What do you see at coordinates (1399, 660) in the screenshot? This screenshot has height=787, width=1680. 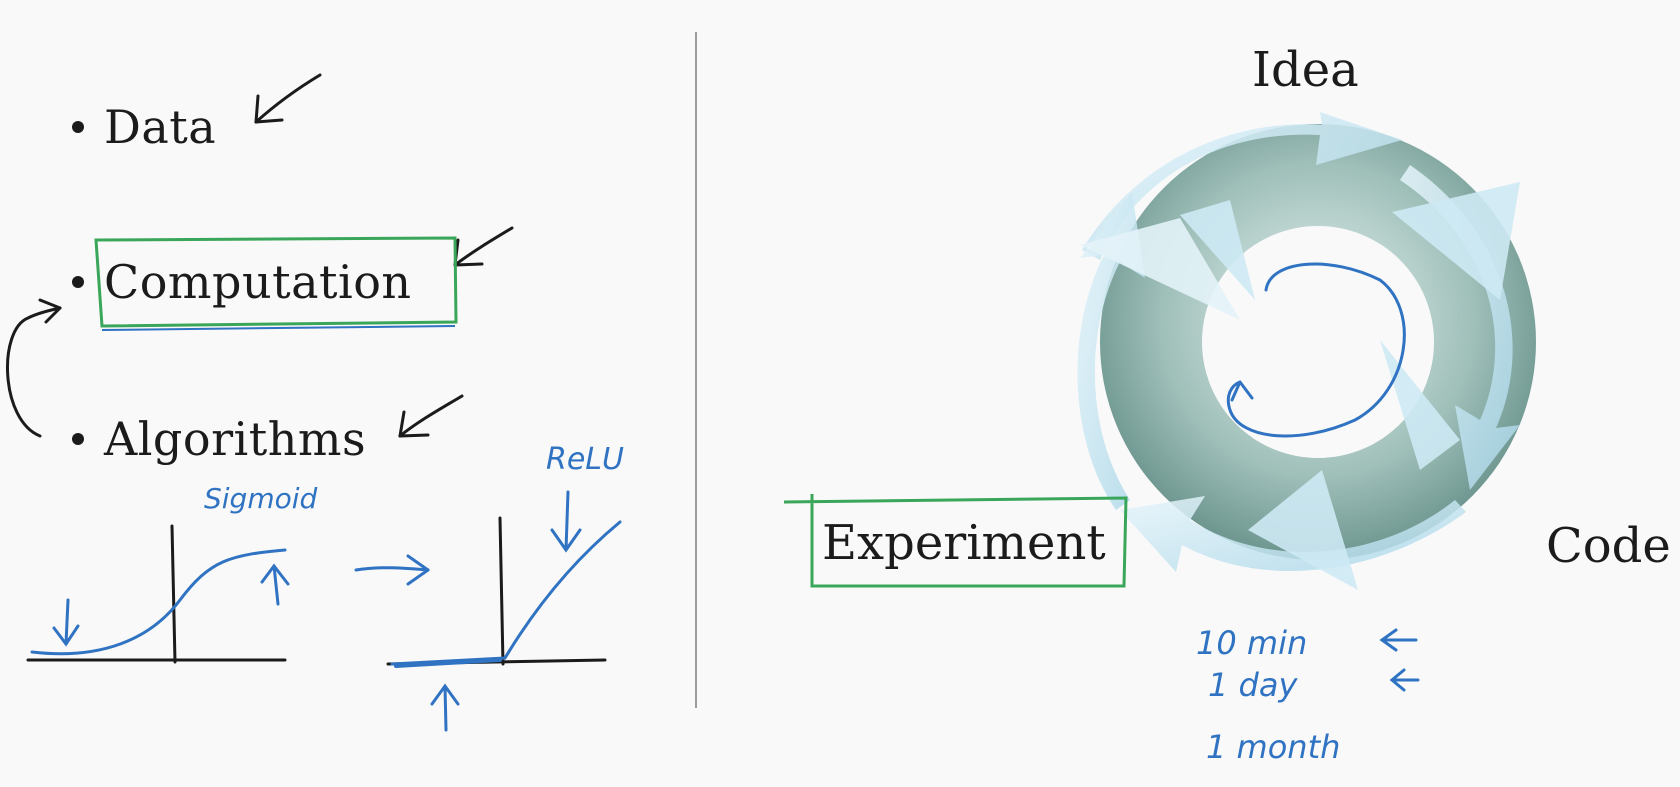 I see `time-arrows` at bounding box center [1399, 660].